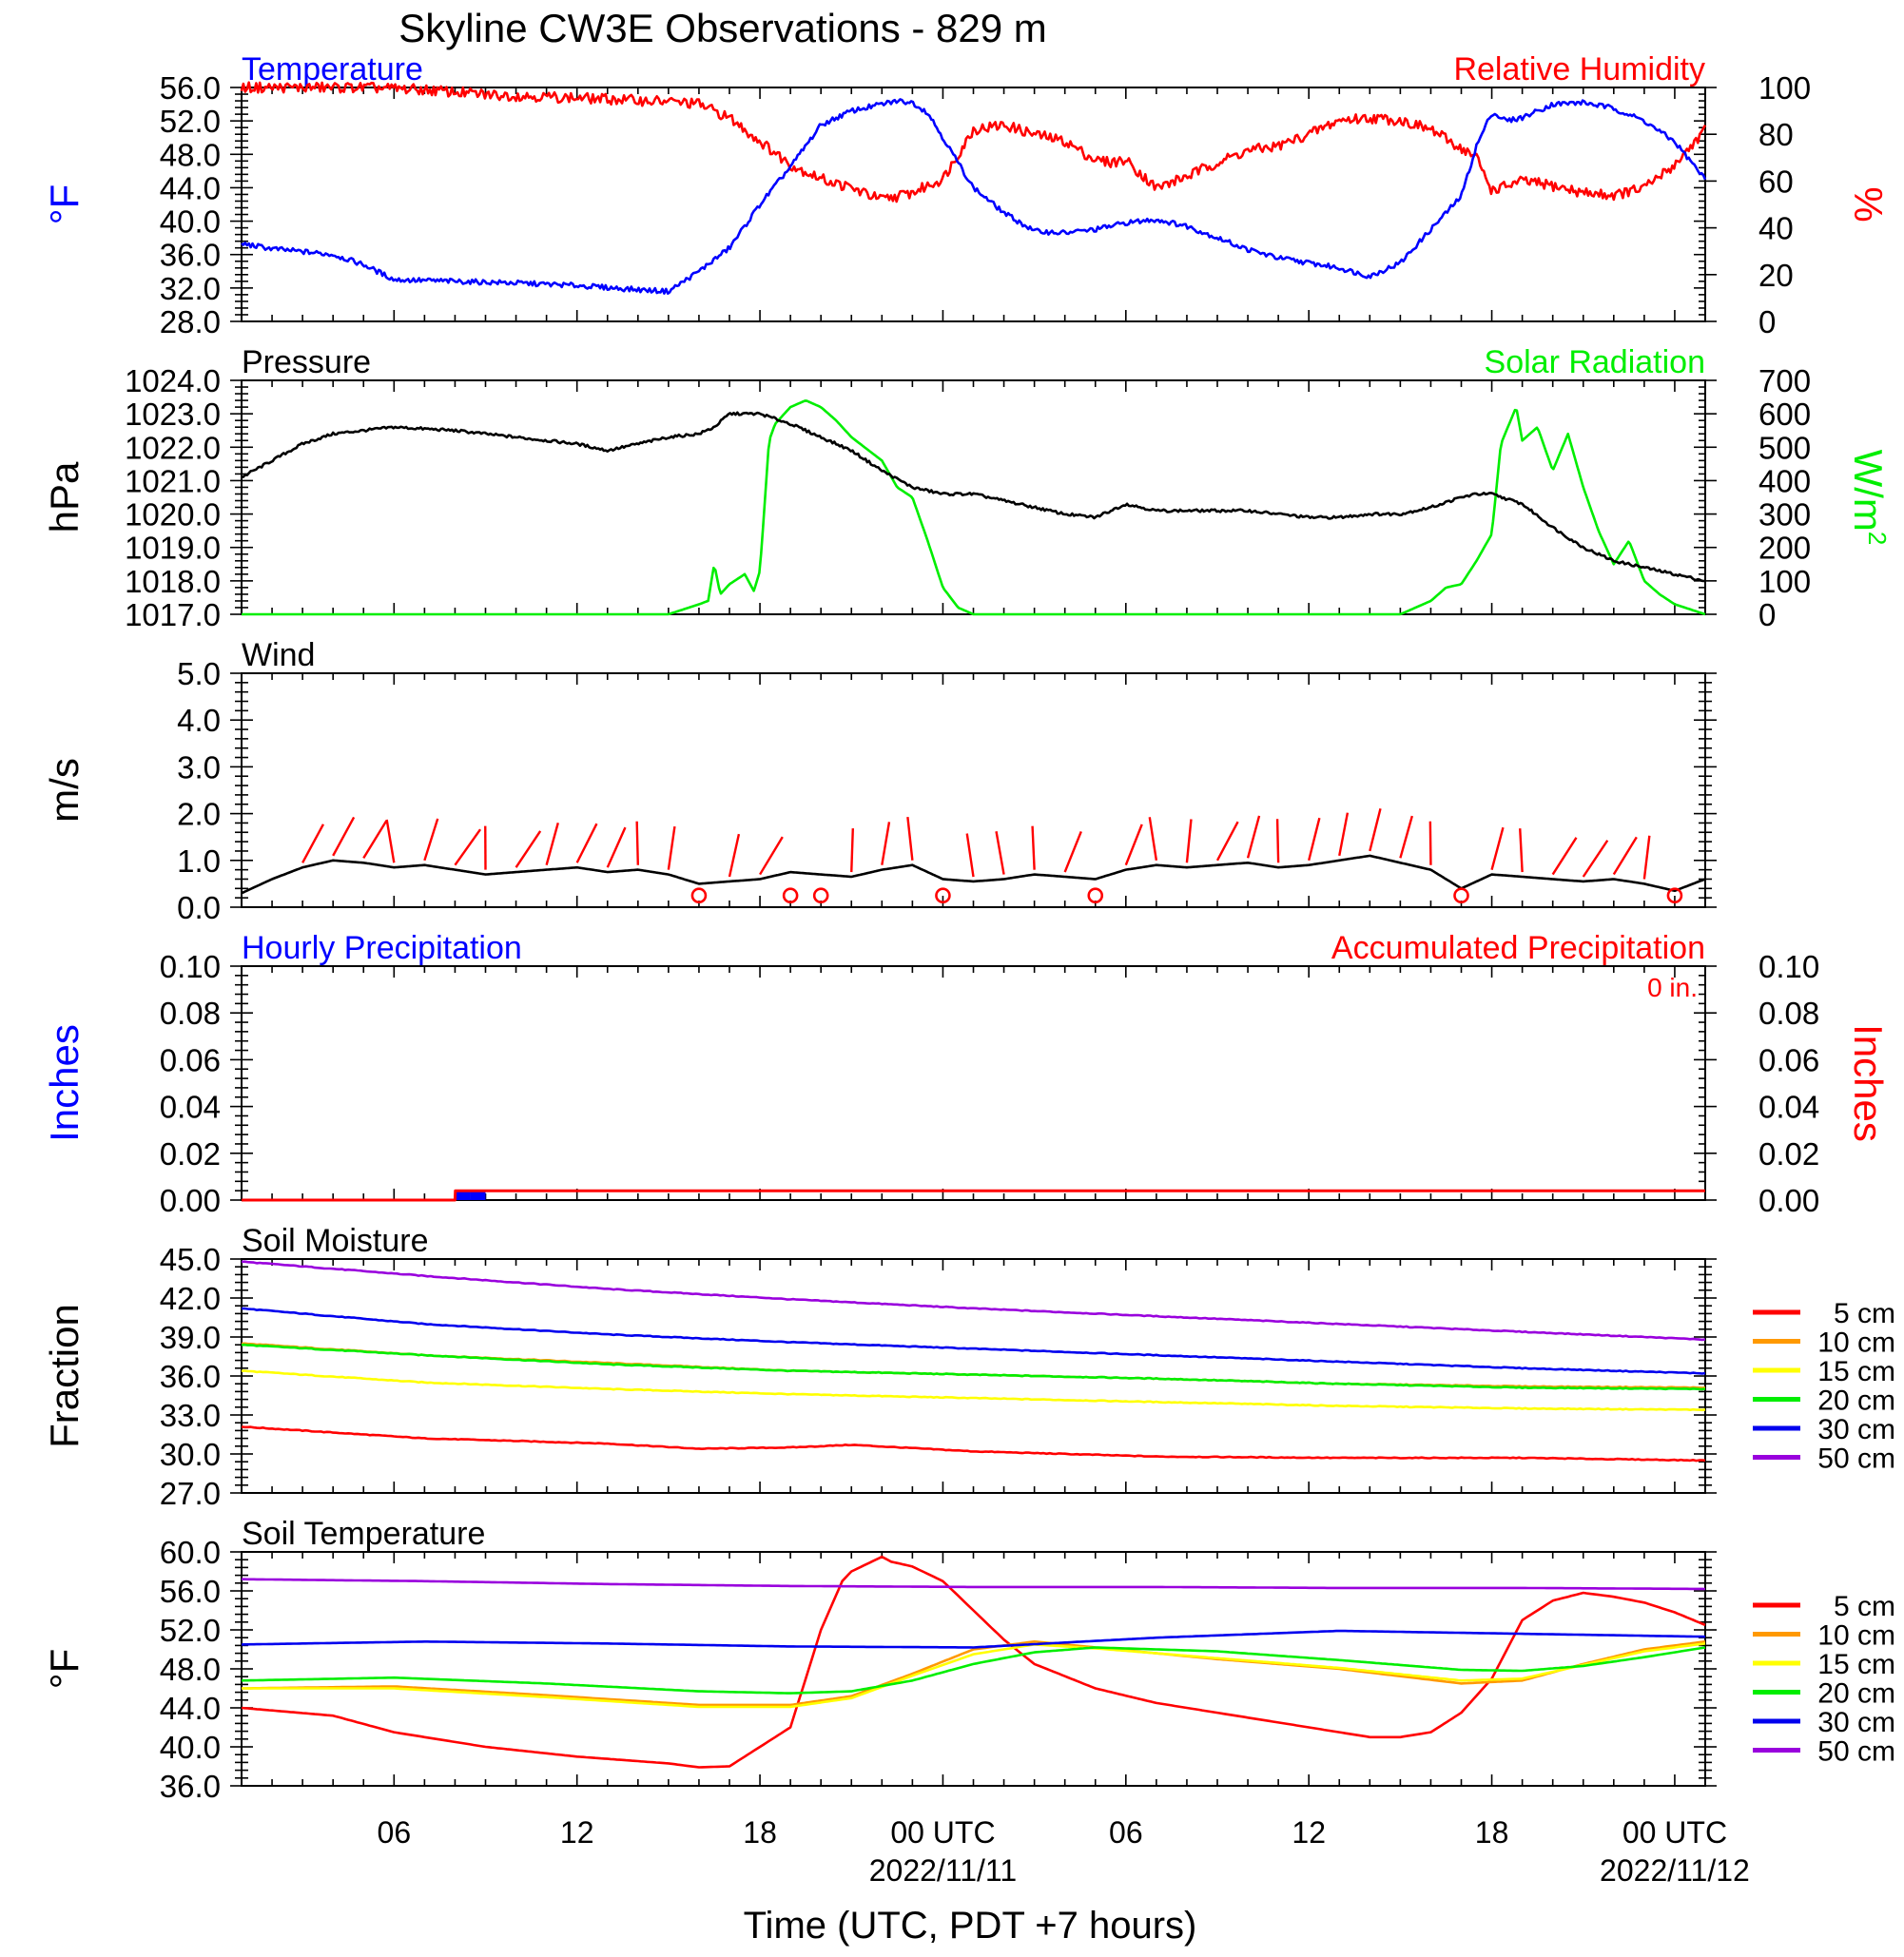 This screenshot has height=1957, width=1904. I want to click on pressure-line, so click(974, 497).